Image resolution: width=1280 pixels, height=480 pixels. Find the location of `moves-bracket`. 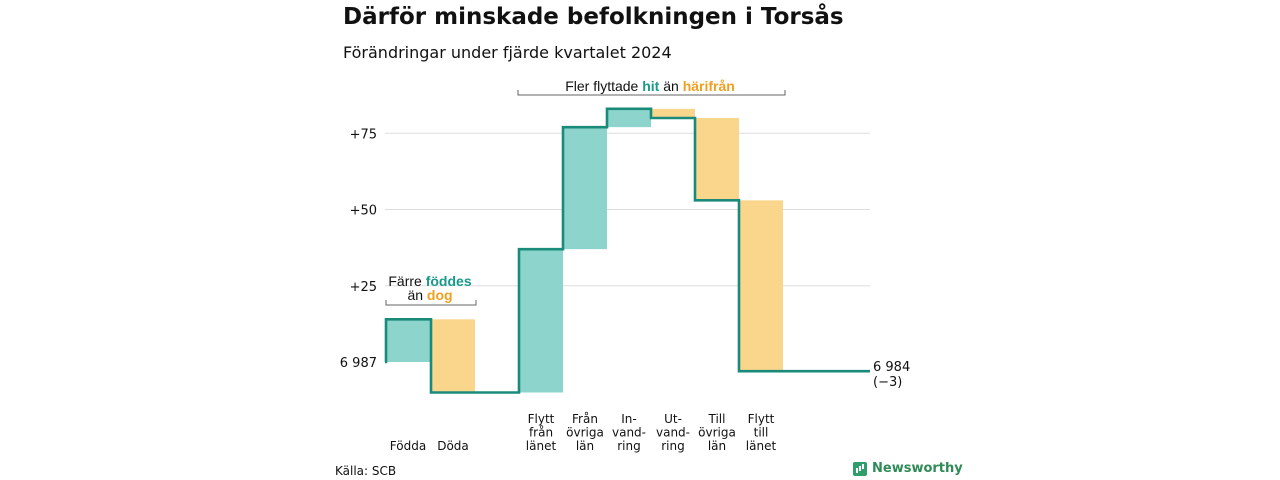

moves-bracket is located at coordinates (651, 93).